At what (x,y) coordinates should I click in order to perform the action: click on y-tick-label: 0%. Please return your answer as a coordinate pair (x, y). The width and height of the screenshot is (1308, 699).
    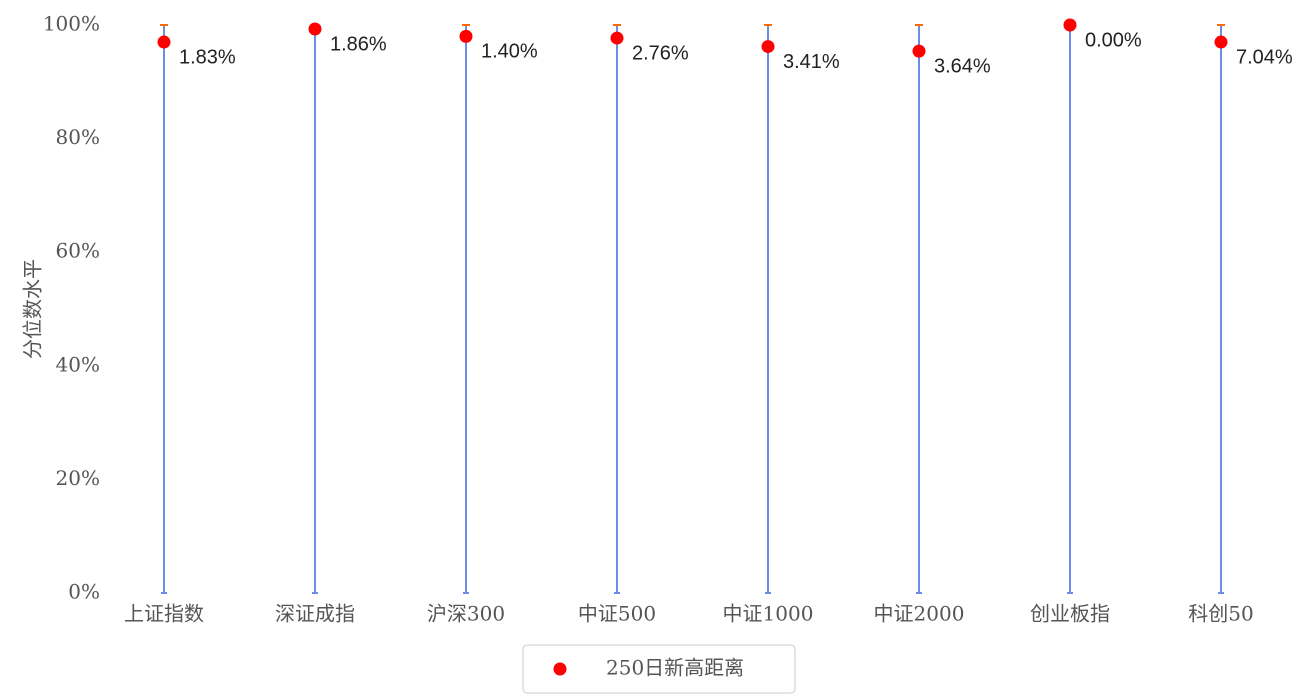
    Looking at the image, I should click on (84, 592).